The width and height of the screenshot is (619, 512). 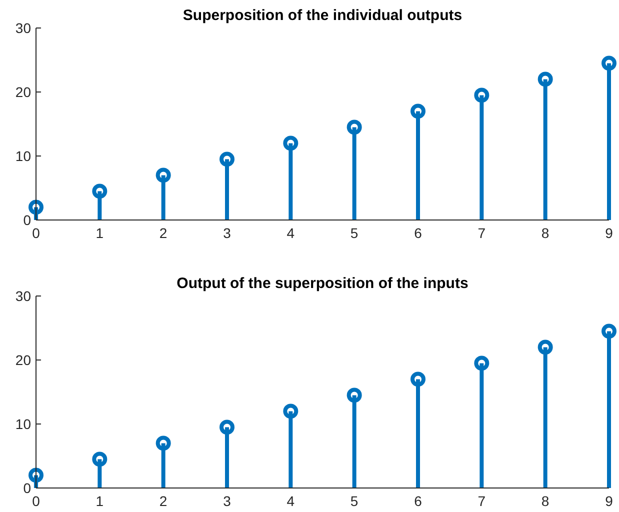 I want to click on chart-title: Superposition of the individual outputs, so click(x=322, y=15).